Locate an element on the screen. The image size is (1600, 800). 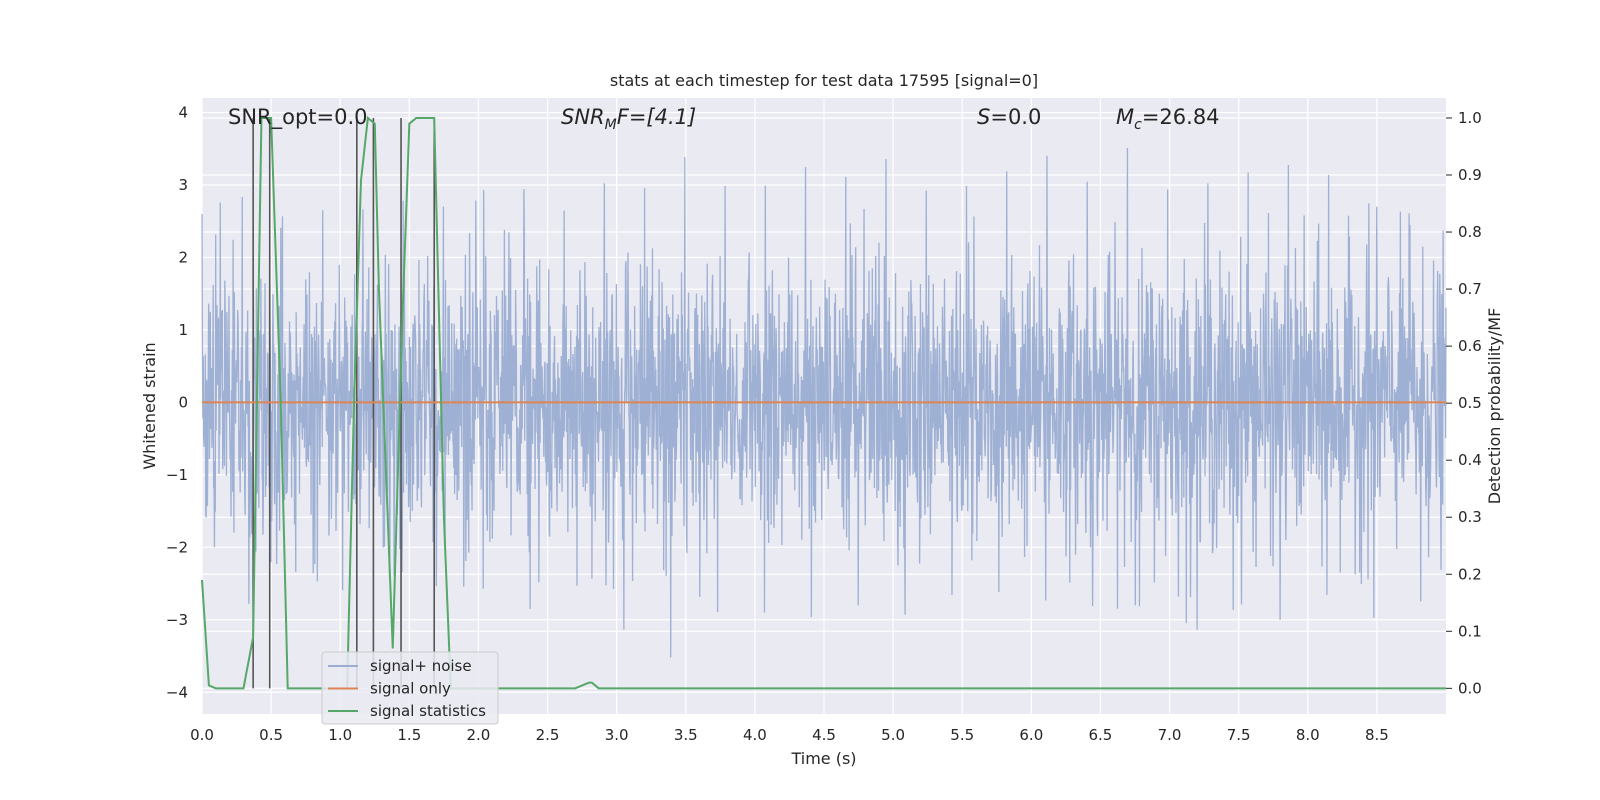
x-tick-label: 2.5 is located at coordinates (548, 735).